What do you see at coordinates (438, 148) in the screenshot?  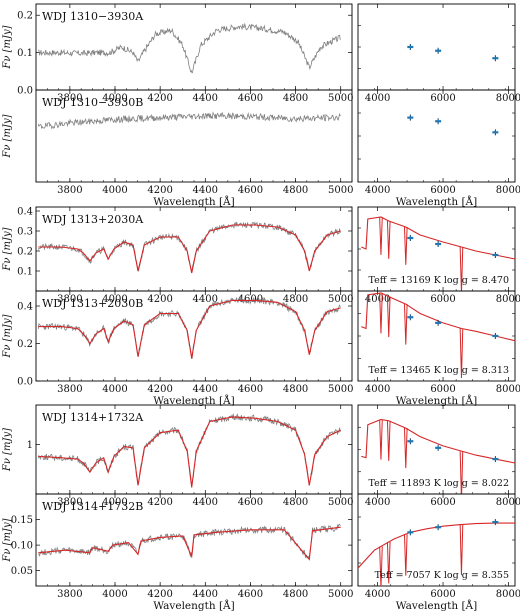 I see `panel-photometry-3: 4000 6000 8000 Wavelength [Å]` at bounding box center [438, 148].